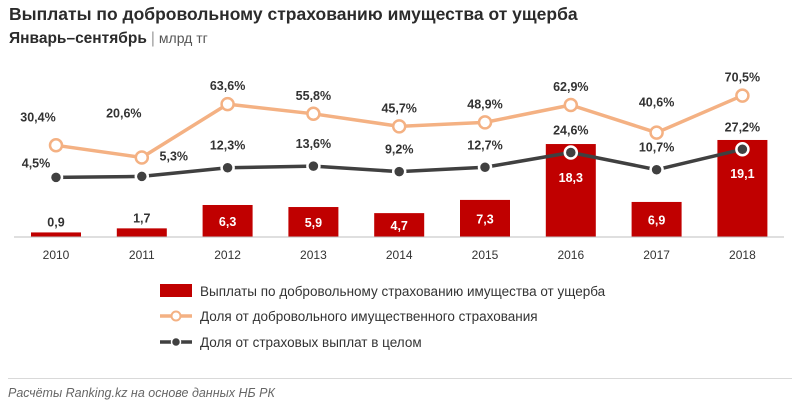 Image resolution: width=800 pixels, height=406 pixels. I want to click on x-tick-2018: 2018, so click(742, 255).